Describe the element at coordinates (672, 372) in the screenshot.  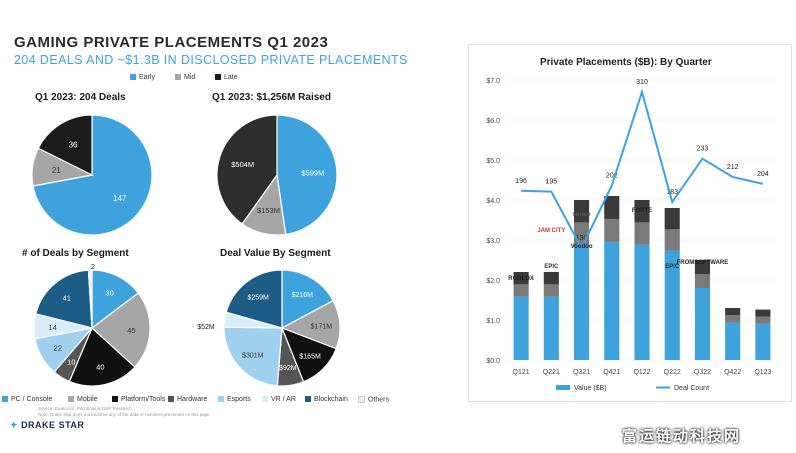
I see `x-tick-label: Q222` at that location.